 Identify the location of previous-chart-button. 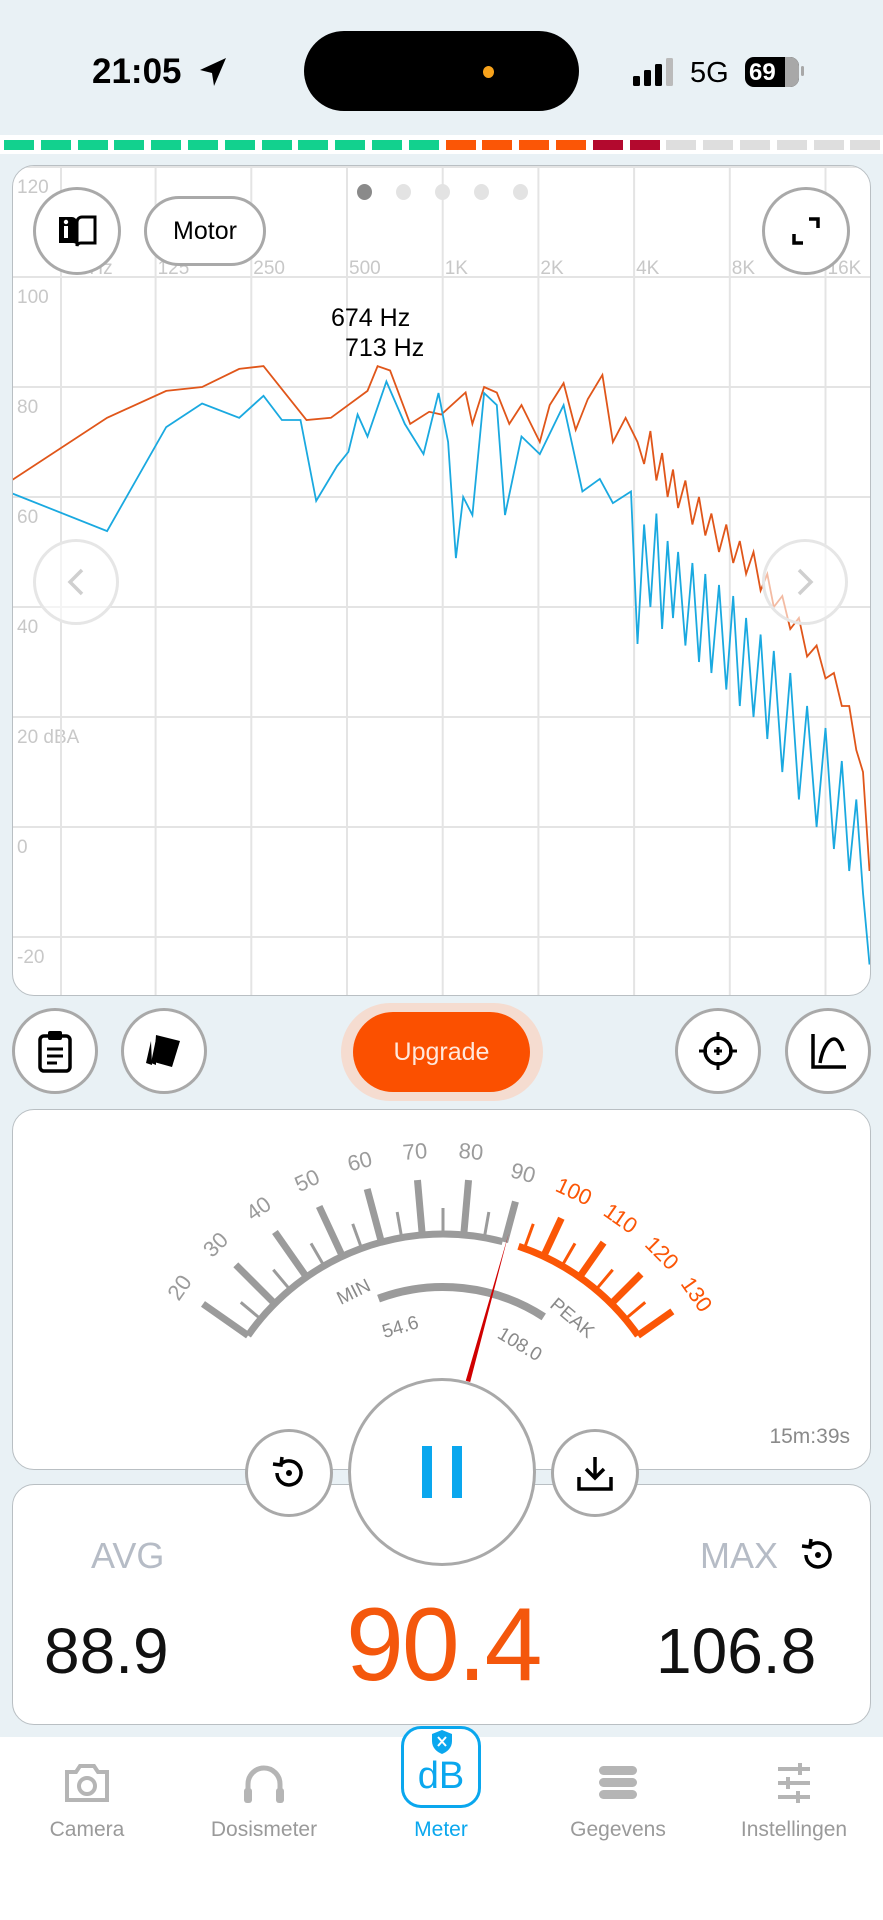
(76, 582).